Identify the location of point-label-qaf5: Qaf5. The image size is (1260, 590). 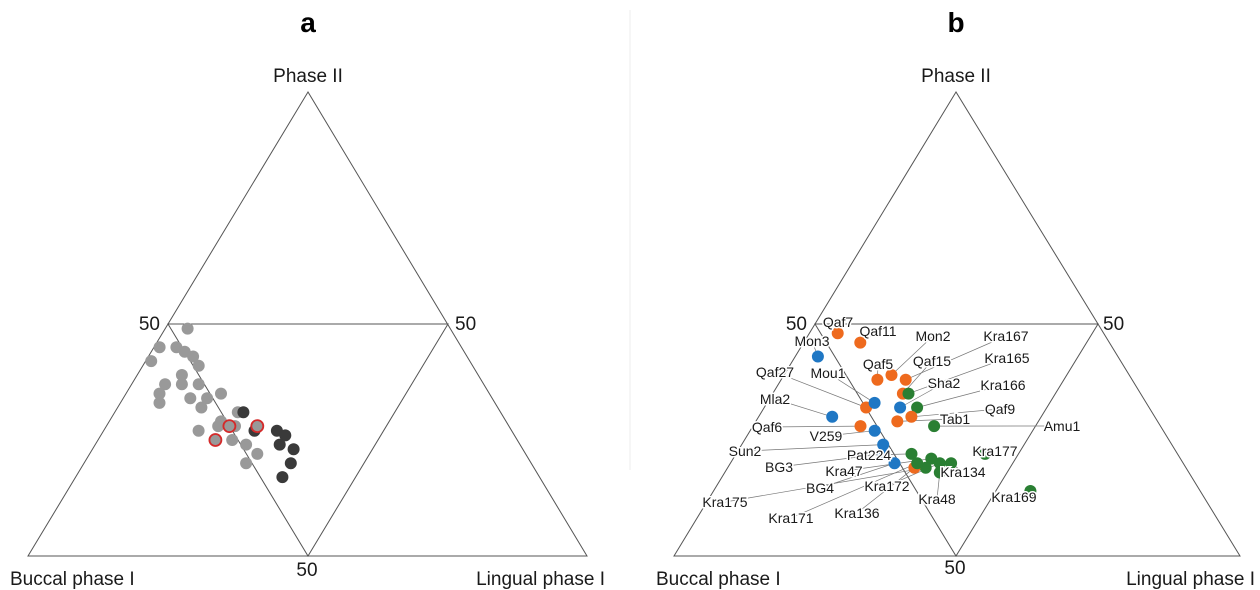
(878, 364).